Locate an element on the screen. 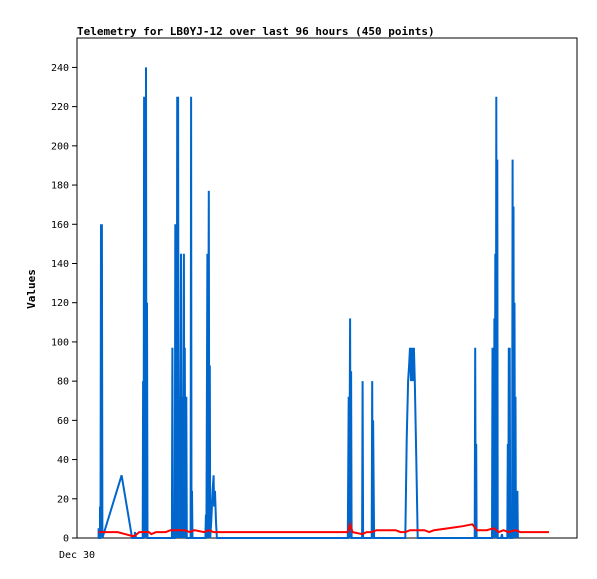  y-axis-label: Values is located at coordinates (31, 289).